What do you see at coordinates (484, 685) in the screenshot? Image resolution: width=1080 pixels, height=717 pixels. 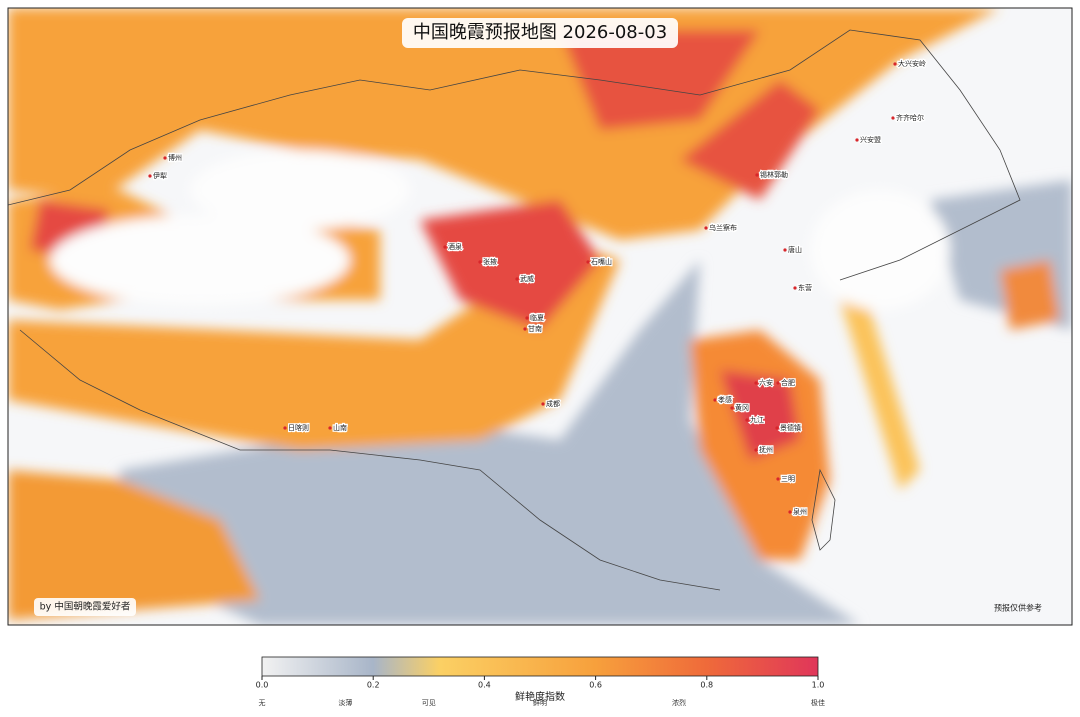 I see `colorbar-tick-label: 0.4` at bounding box center [484, 685].